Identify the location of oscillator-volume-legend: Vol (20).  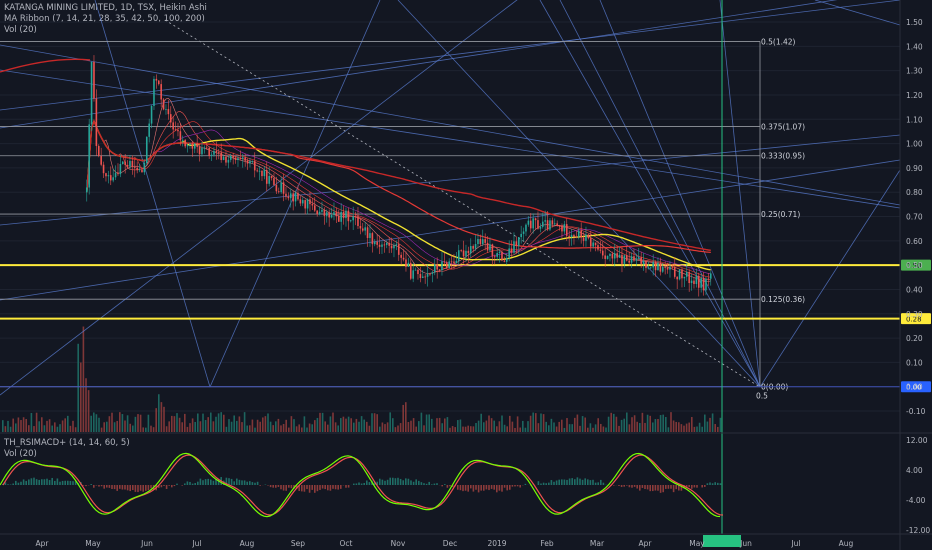
(20, 454).